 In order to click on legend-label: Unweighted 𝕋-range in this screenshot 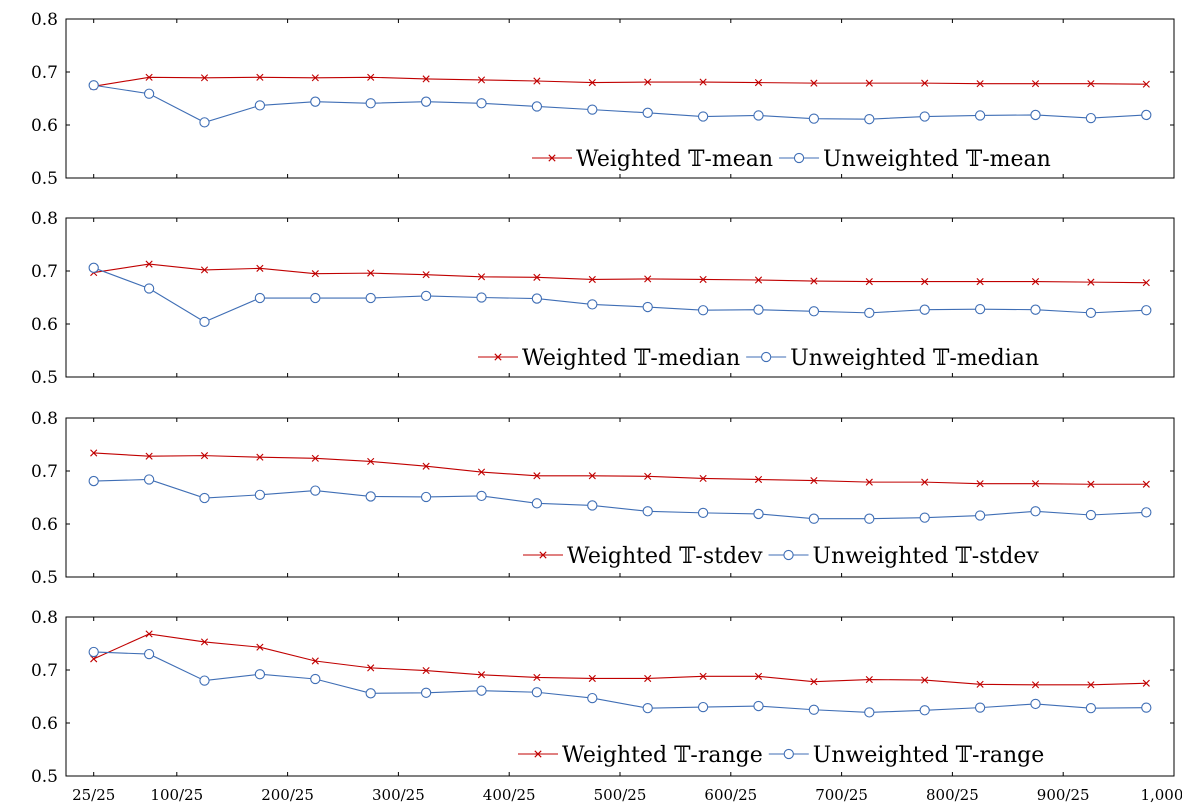, I will do `click(929, 755)`.